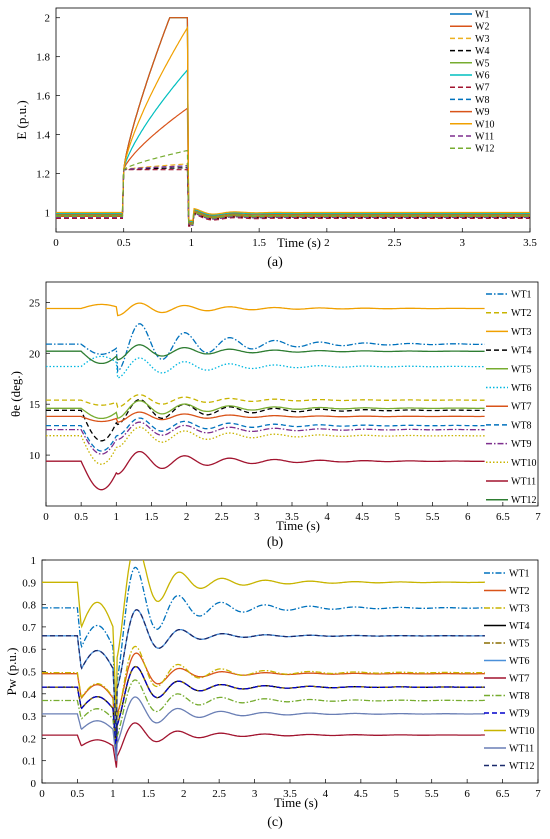 The height and width of the screenshot is (839, 550). Describe the element at coordinates (482, 63) in the screenshot. I see `legend-label-w5: W5` at that location.